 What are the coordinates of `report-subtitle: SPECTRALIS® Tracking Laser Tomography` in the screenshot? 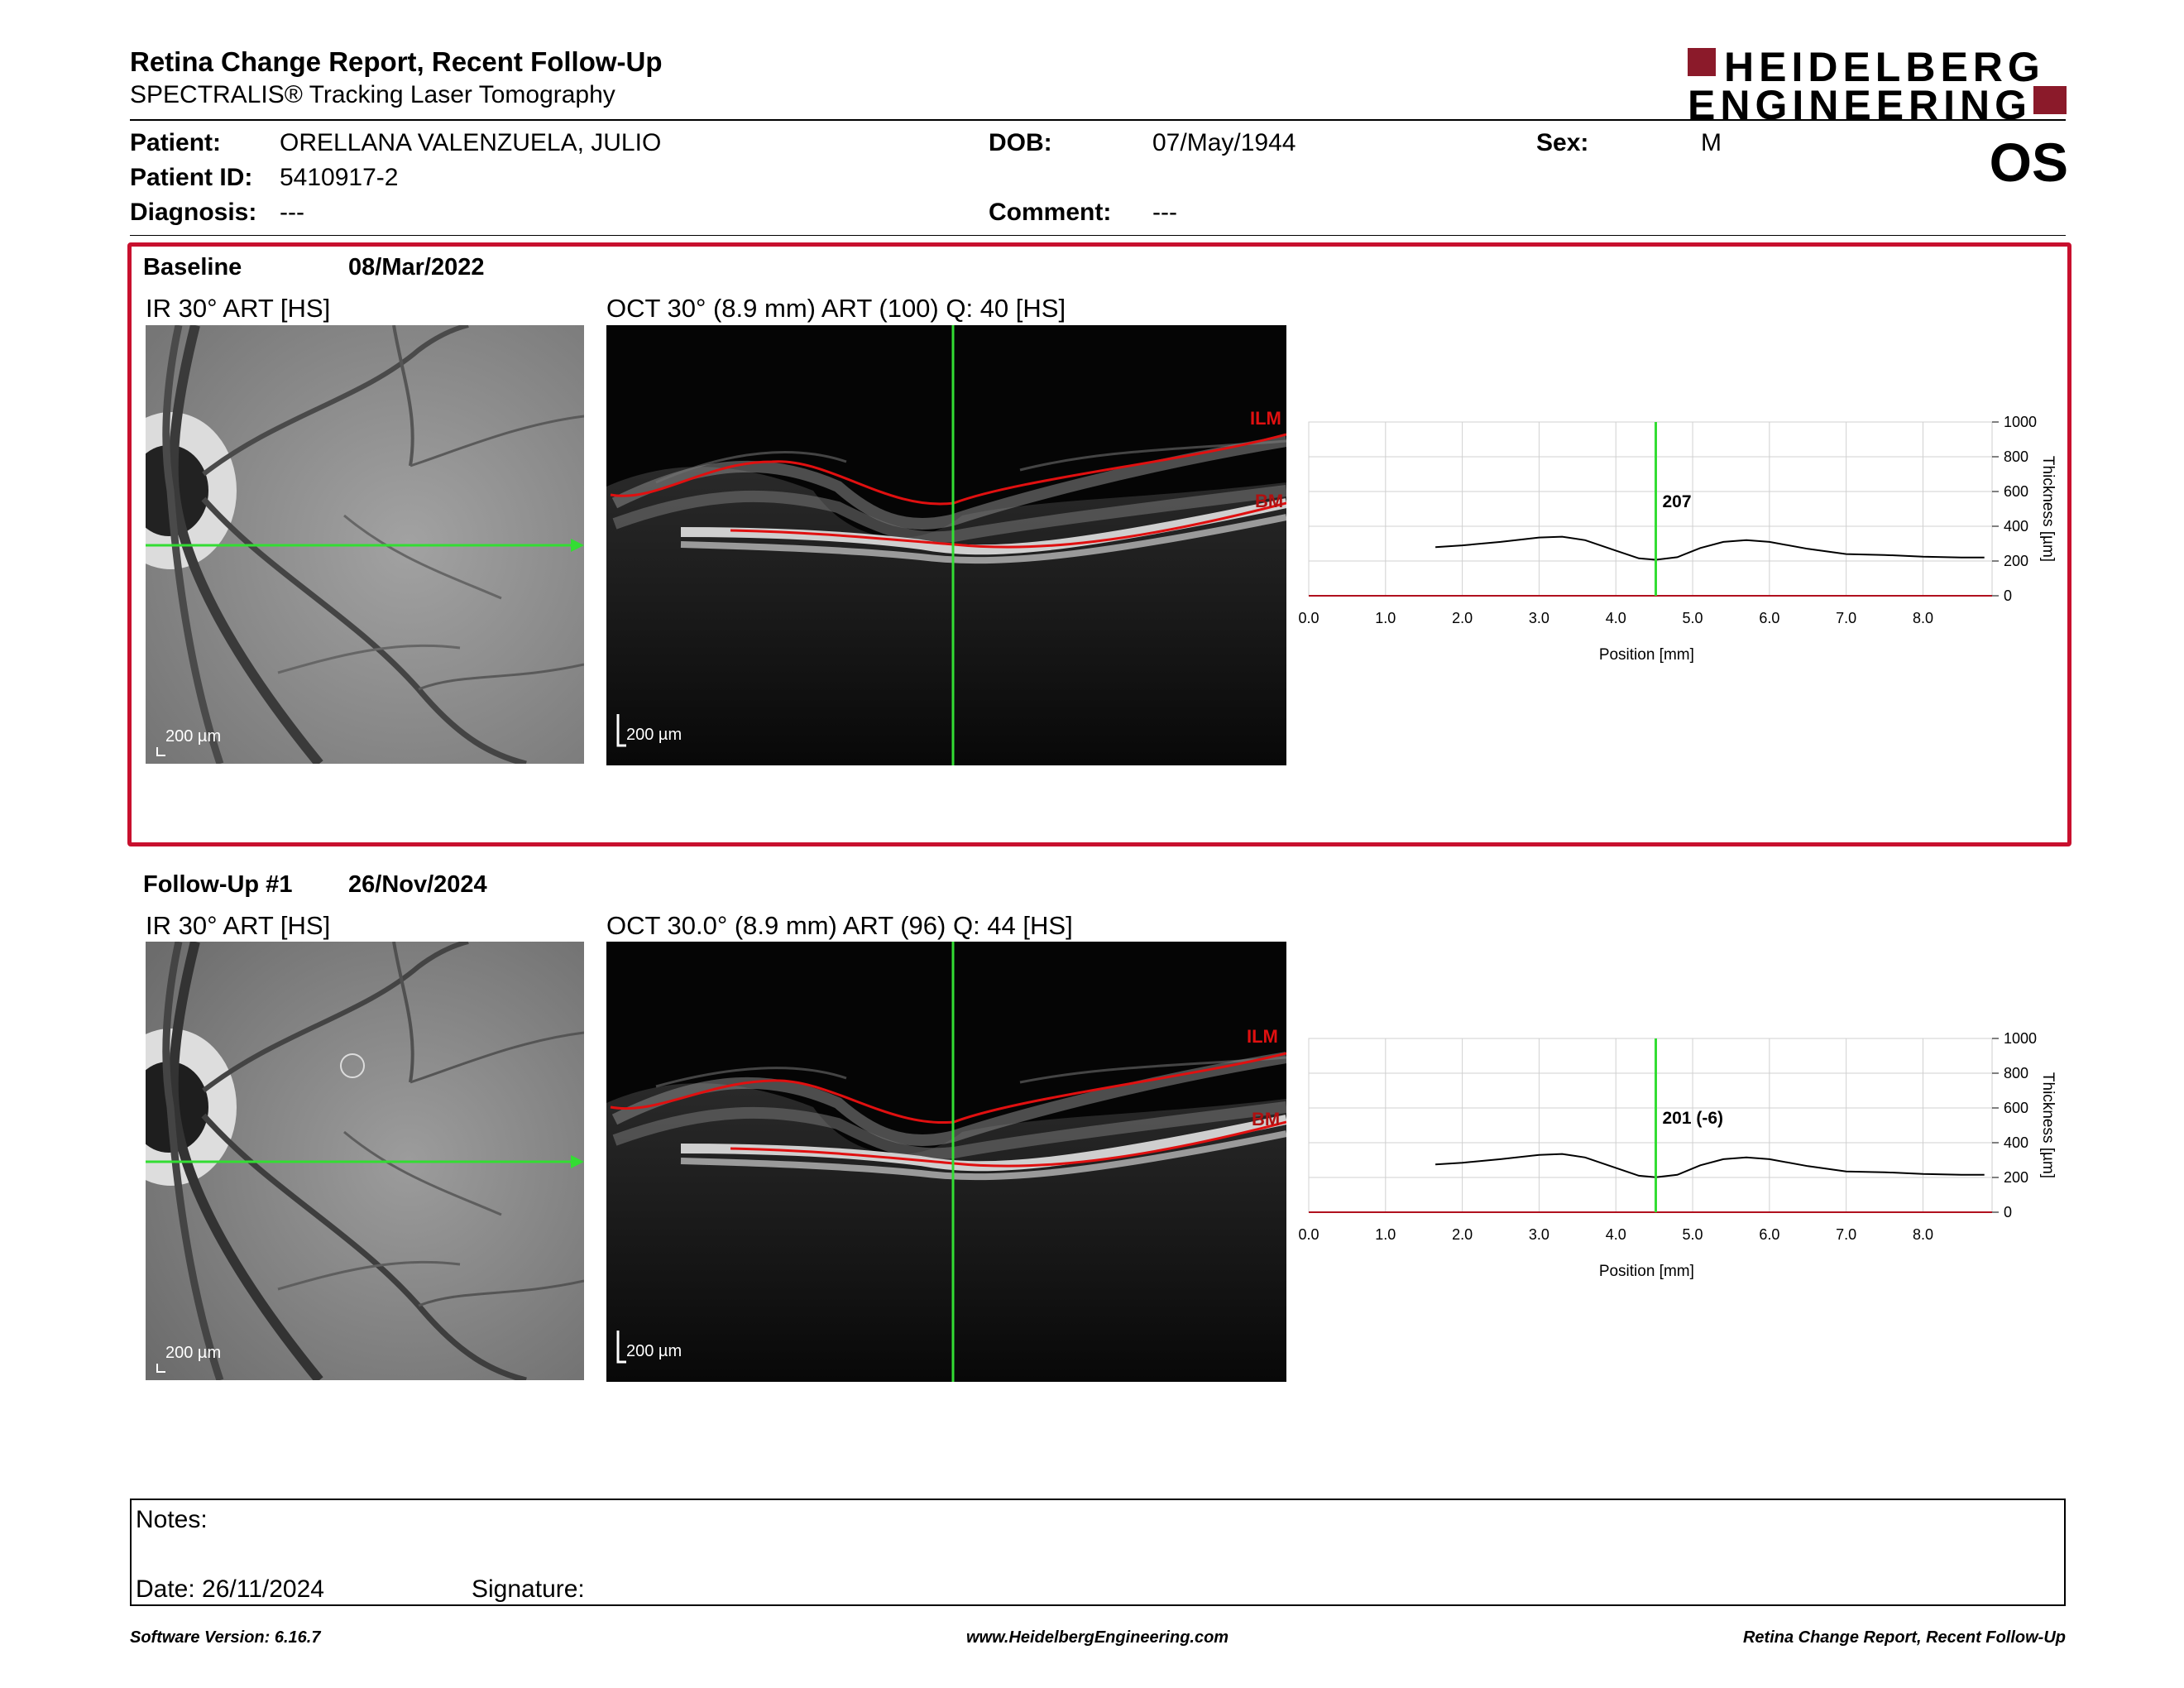 It's located at (372, 94).